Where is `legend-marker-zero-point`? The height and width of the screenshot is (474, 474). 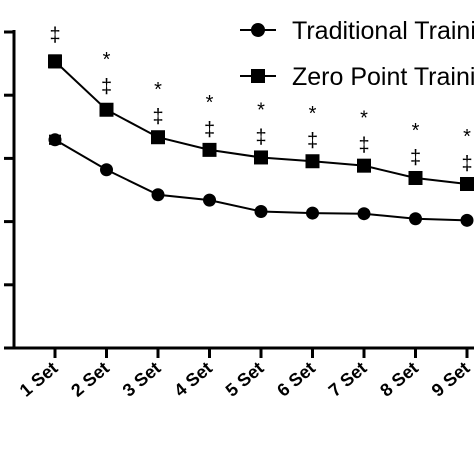 legend-marker-zero-point is located at coordinates (258, 76).